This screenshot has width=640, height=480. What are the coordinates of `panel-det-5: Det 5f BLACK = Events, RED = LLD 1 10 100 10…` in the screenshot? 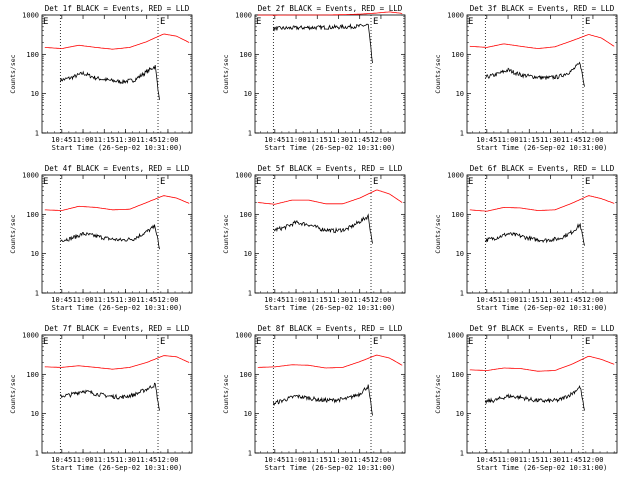 It's located at (314, 238).